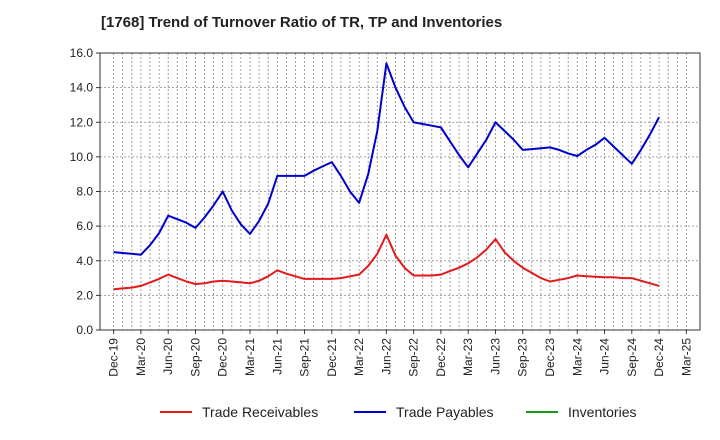 Image resolution: width=720 pixels, height=440 pixels. Describe the element at coordinates (84, 226) in the screenshot. I see `y-tick-label: 6.0` at that location.